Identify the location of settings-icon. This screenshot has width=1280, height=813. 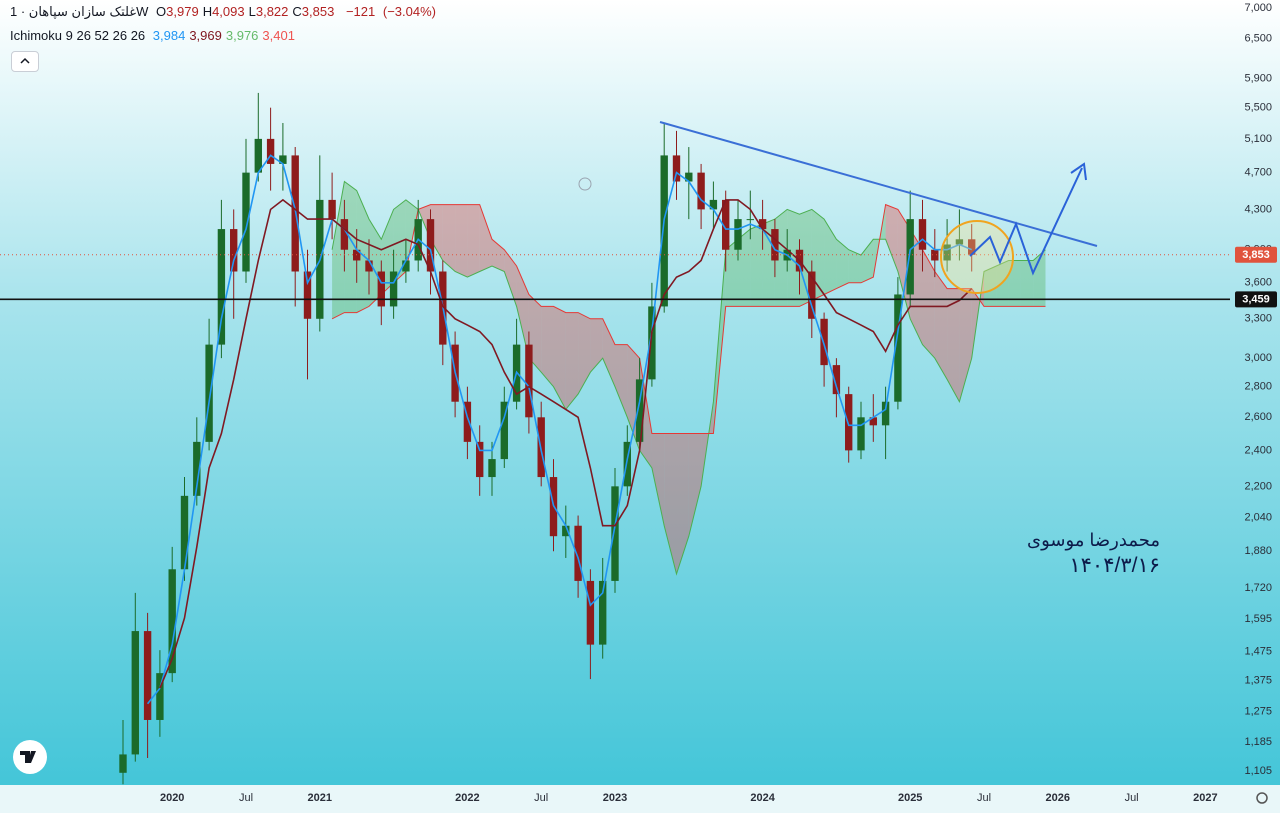
(1262, 798).